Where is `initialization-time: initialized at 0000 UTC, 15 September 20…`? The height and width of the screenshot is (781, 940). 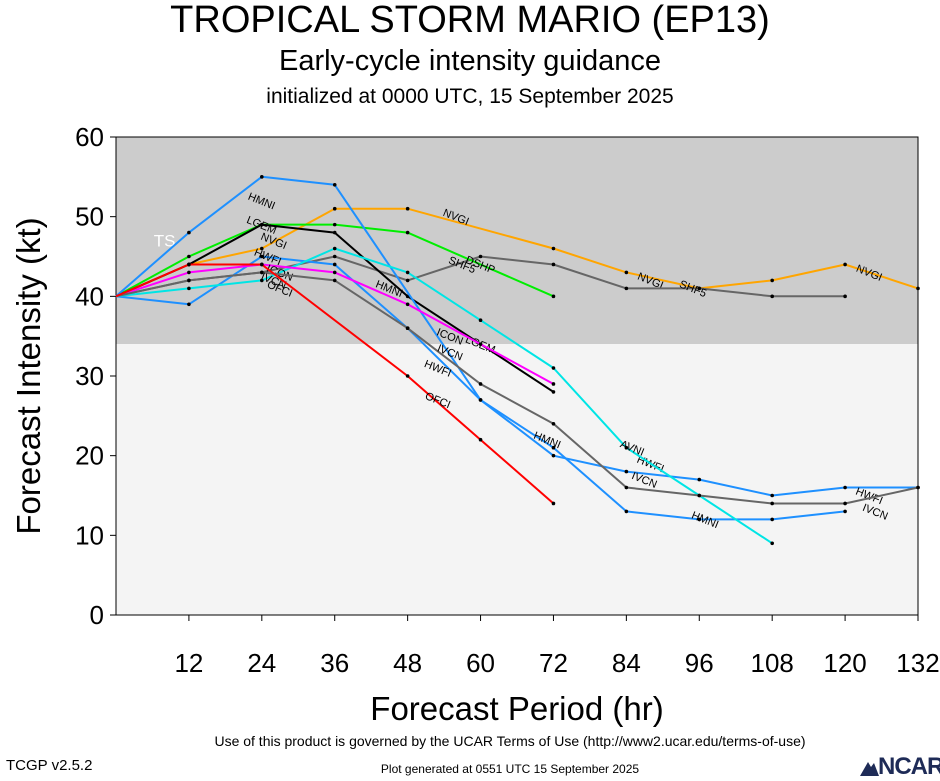 initialization-time: initialized at 0000 UTC, 15 September 20… is located at coordinates (470, 96).